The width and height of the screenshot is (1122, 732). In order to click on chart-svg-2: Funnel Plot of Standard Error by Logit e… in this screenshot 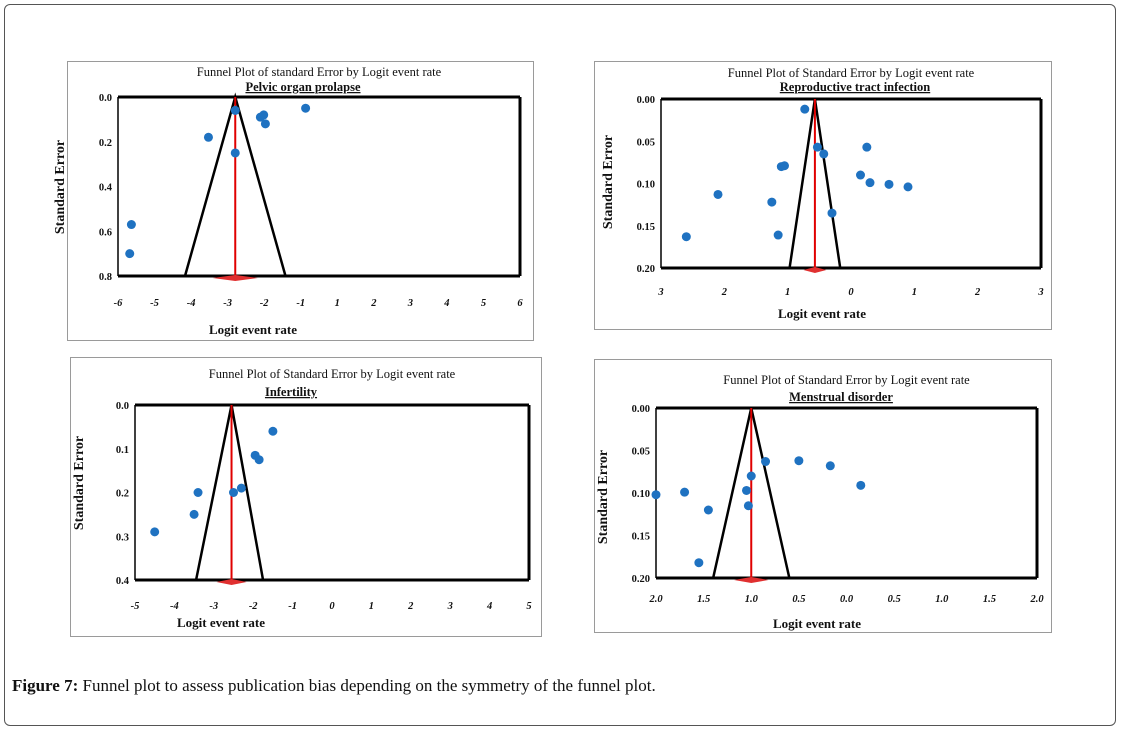, I will do `click(302, 498)`.